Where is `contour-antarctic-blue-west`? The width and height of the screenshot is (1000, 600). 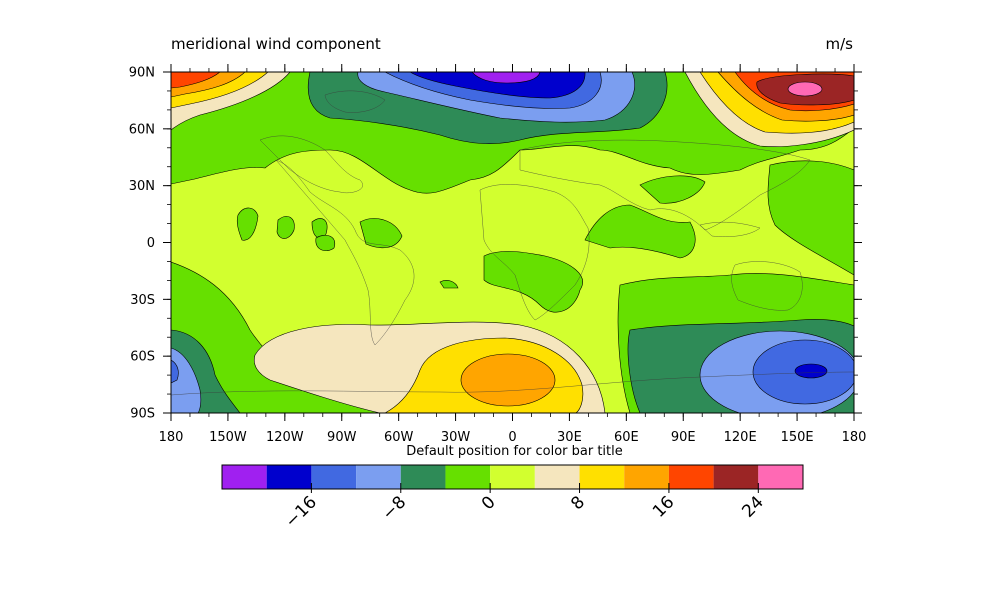
contour-antarctic-blue-west is located at coordinates (175, 371).